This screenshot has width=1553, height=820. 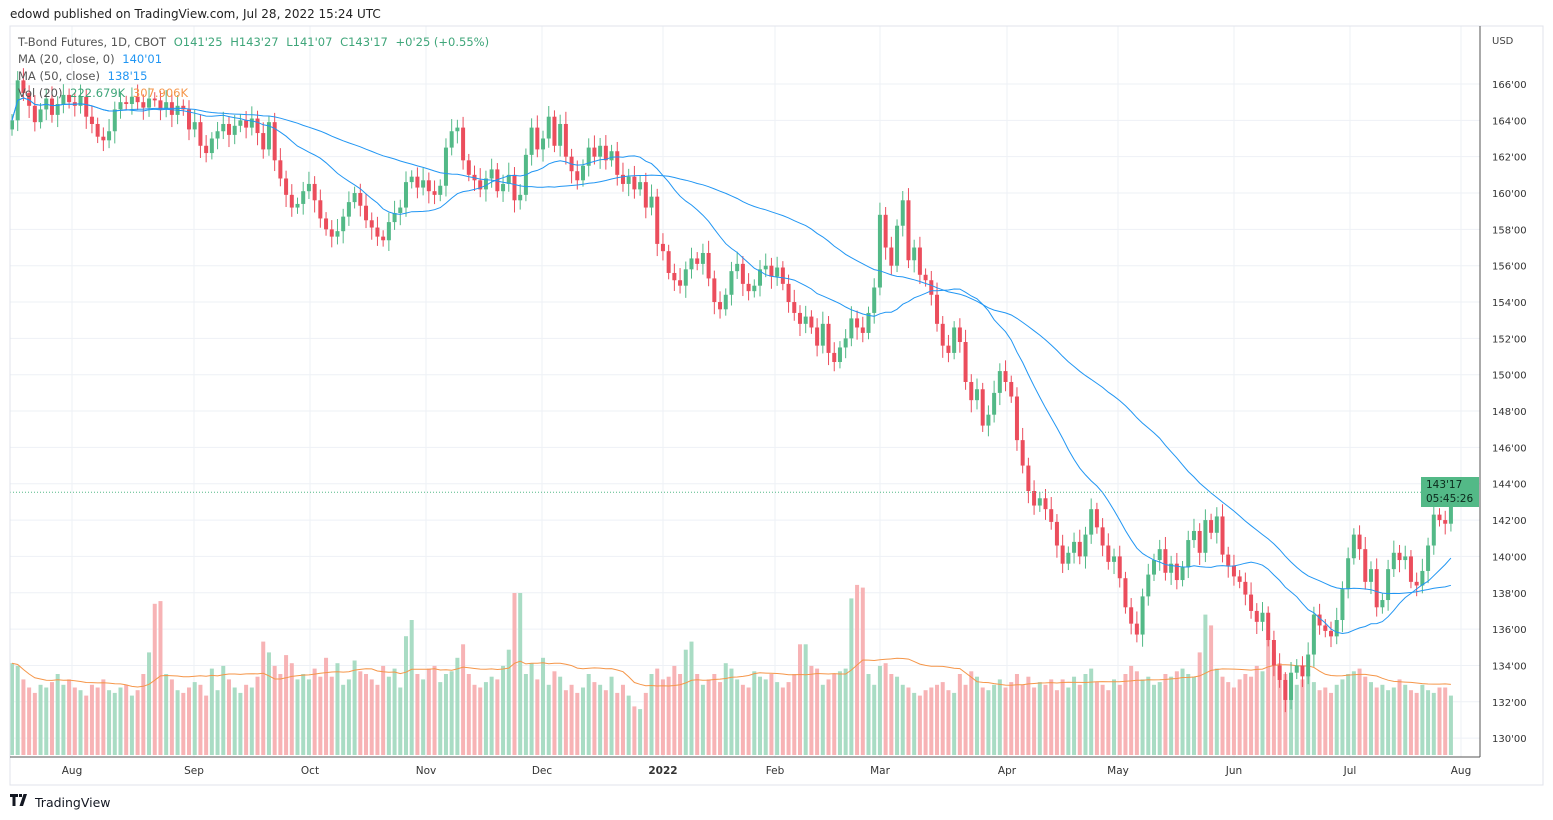 What do you see at coordinates (662, 771) in the screenshot?
I see `x-tick-label: 2022` at bounding box center [662, 771].